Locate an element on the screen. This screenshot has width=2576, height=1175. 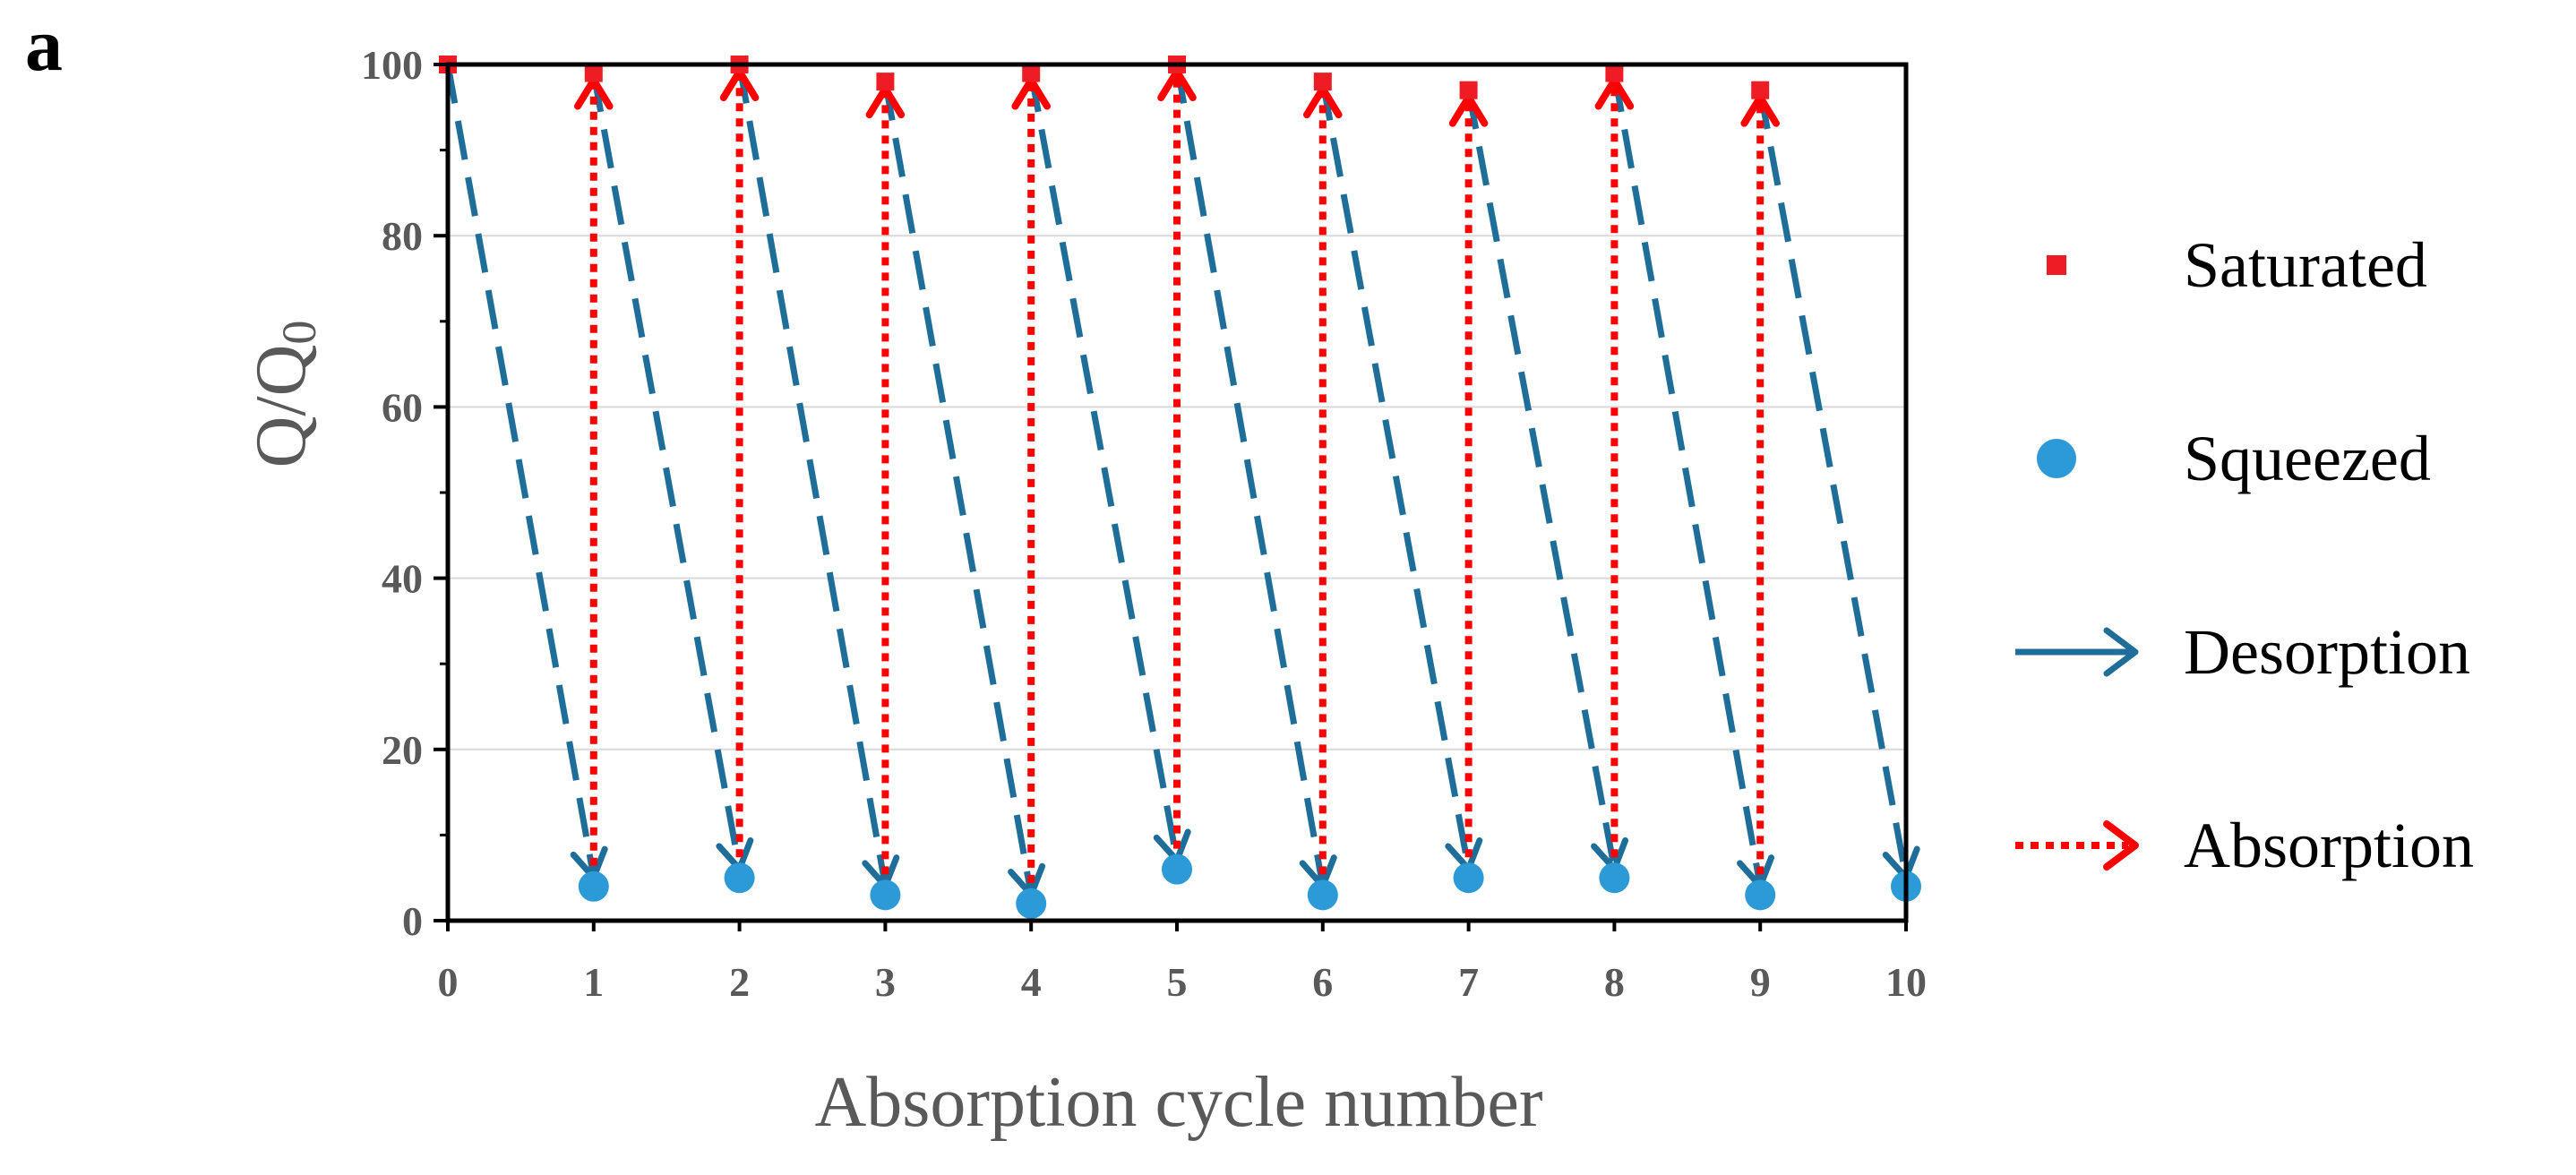
legend: Saturated Squeezed Desorption Absorption is located at coordinates (2244, 555).